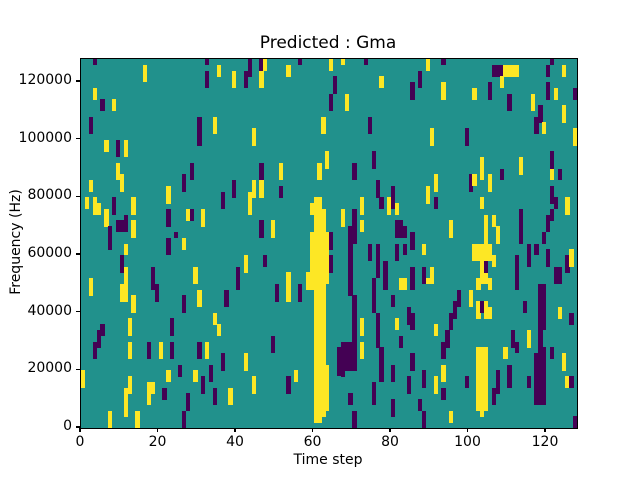 This screenshot has width=640, height=480. Describe the element at coordinates (545, 442) in the screenshot. I see `x-tick-label: 120` at that location.